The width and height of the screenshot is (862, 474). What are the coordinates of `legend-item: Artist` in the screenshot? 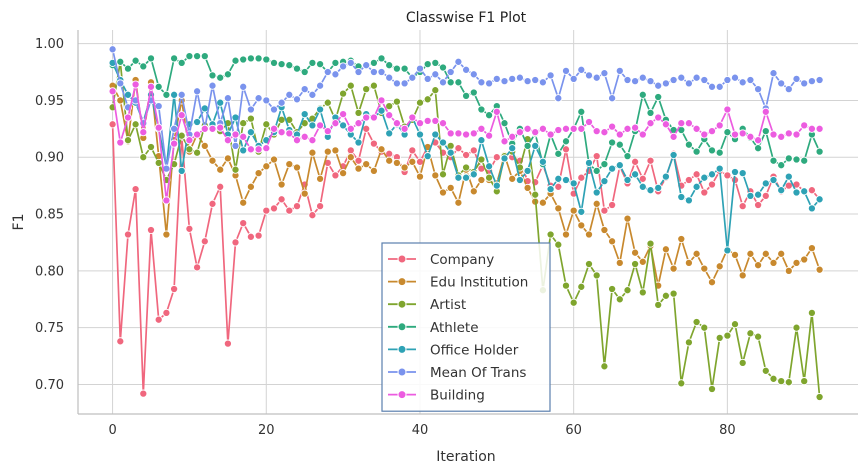 It's located at (427, 305).